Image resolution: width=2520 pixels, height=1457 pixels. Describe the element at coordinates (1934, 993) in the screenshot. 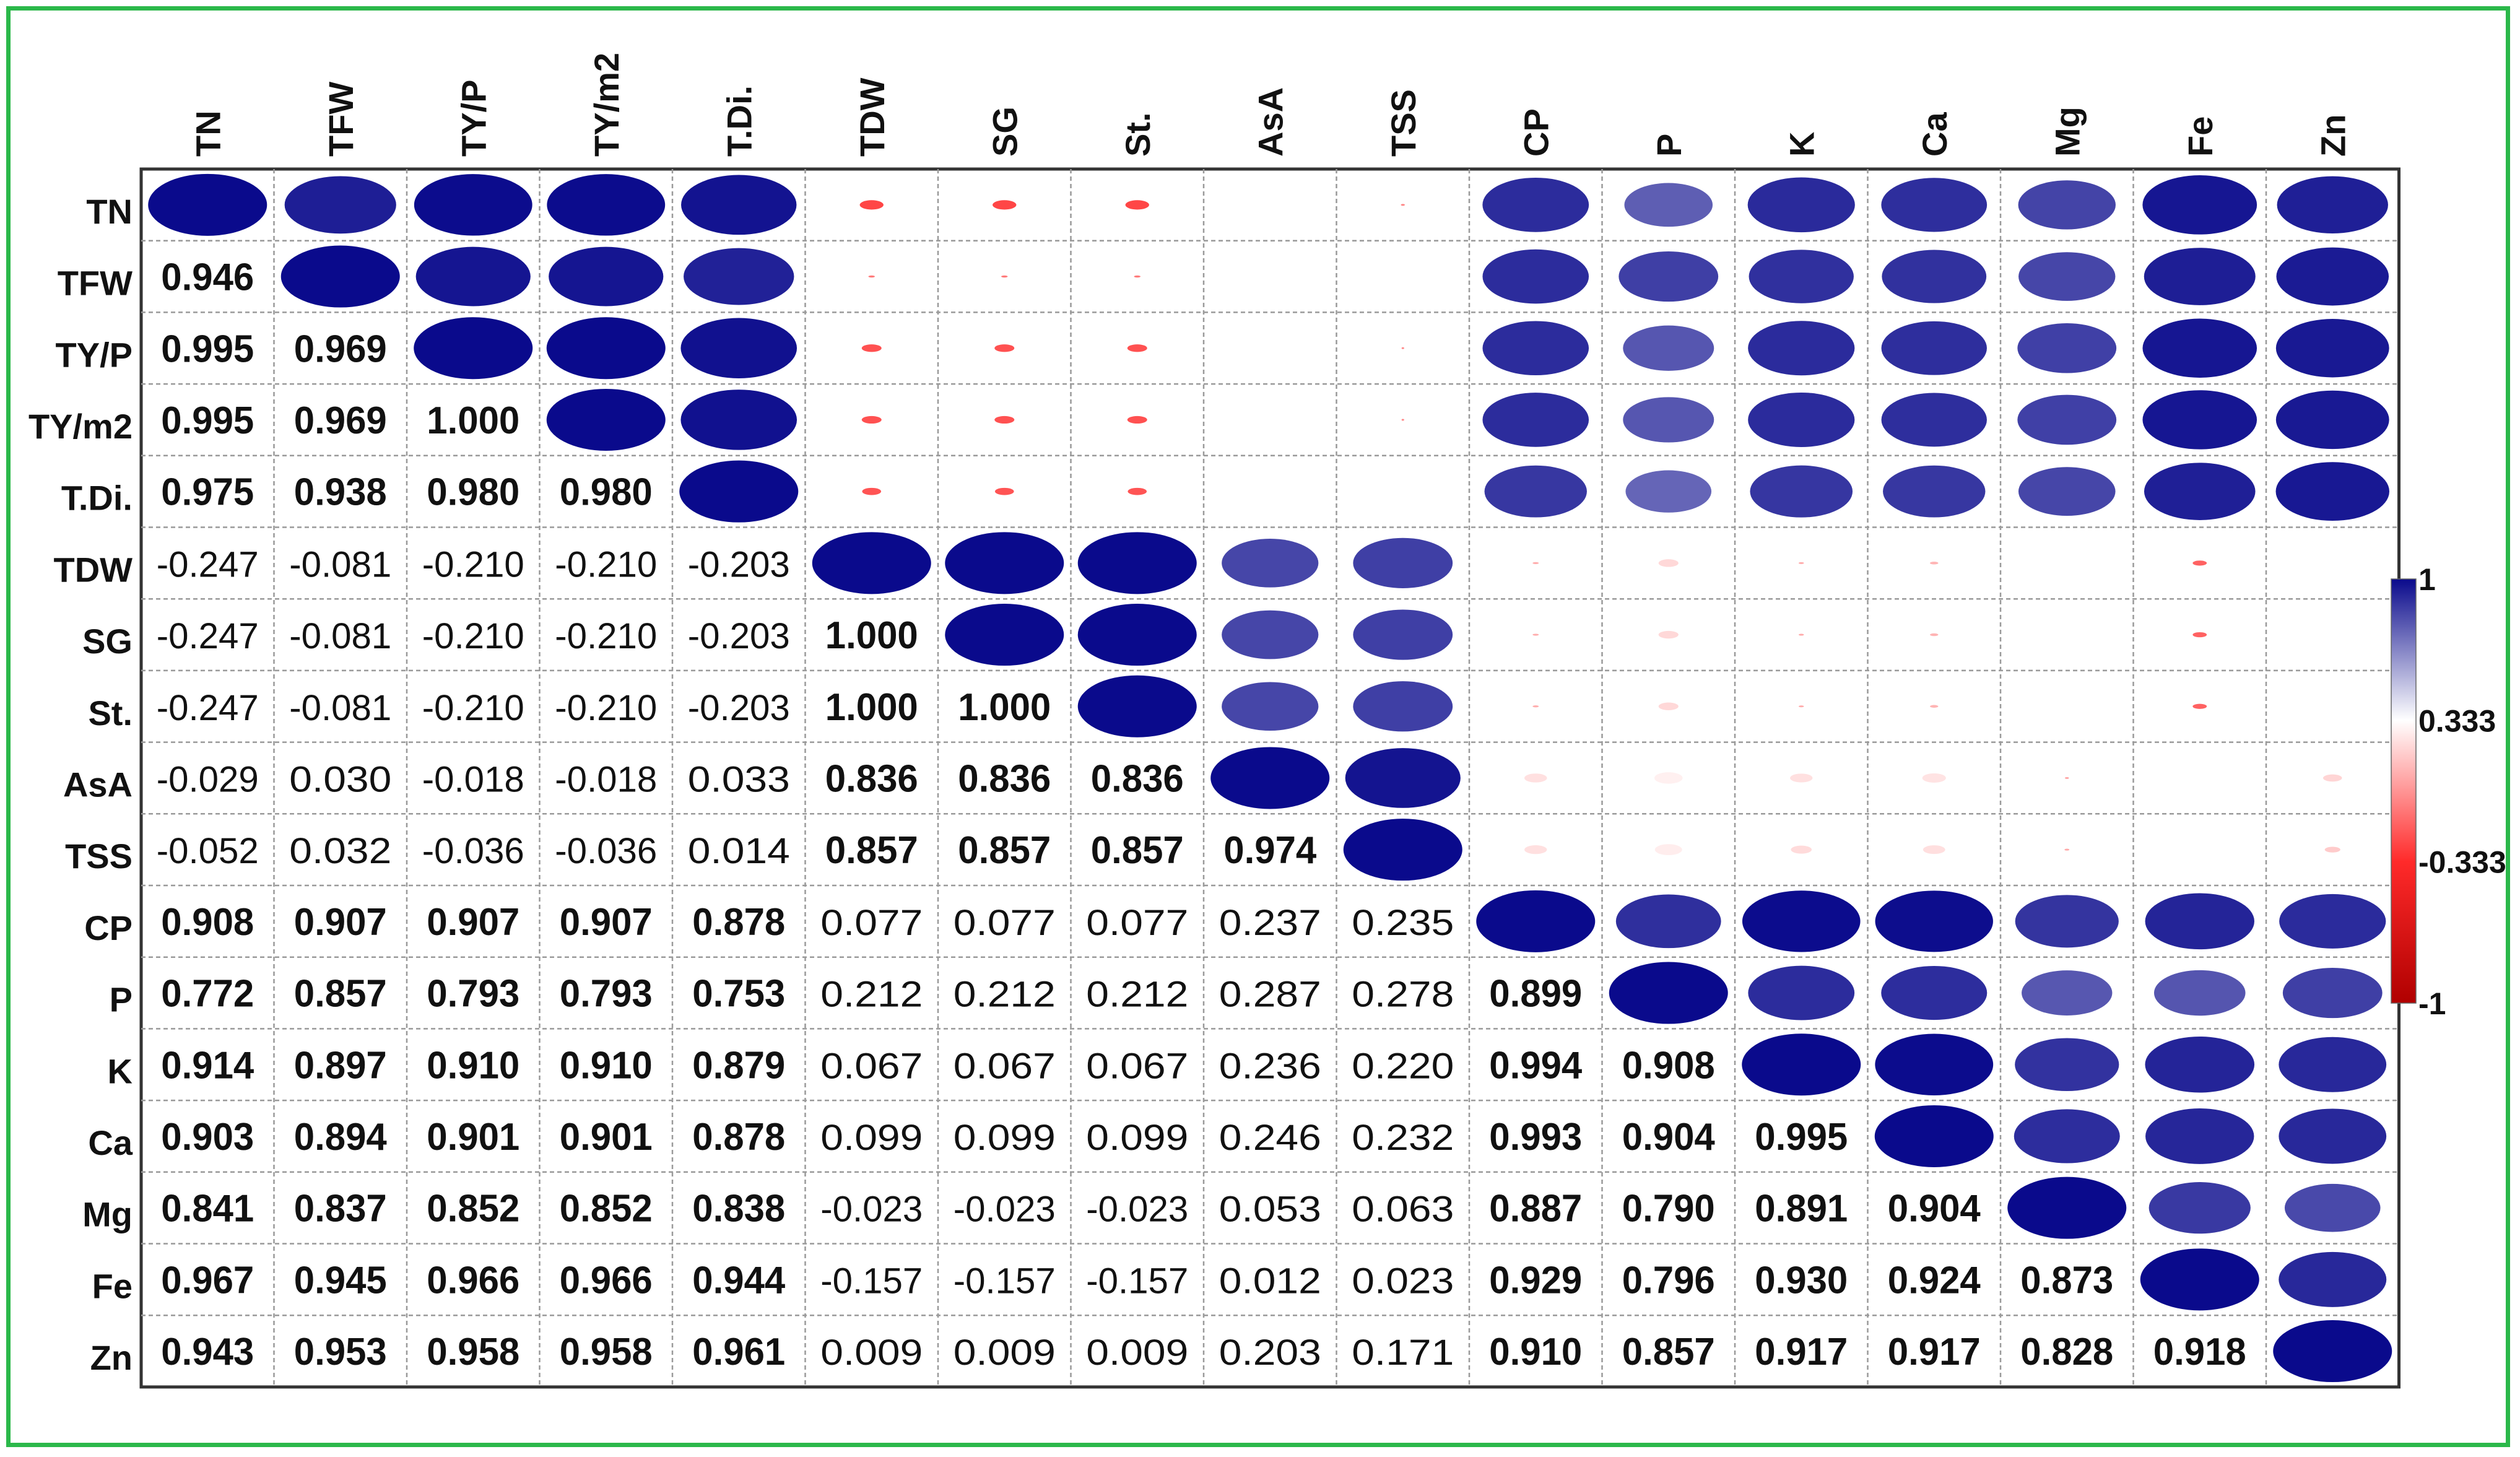

I see `corr-ellipse-P-Ca` at that location.